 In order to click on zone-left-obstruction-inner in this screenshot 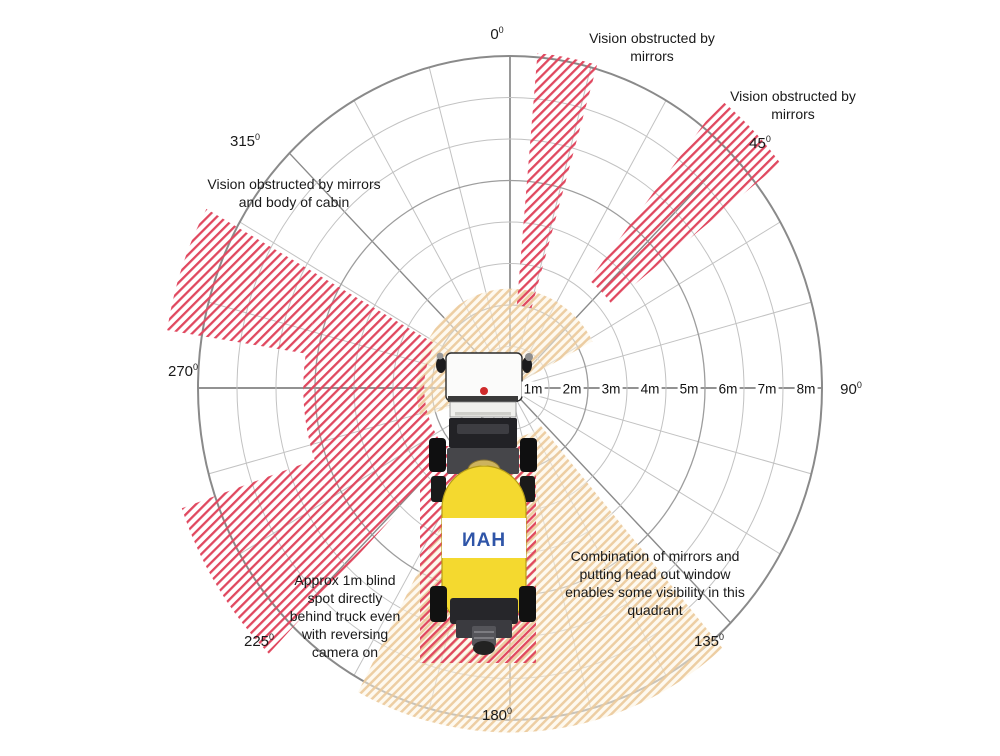, I will do `click(377, 414)`.